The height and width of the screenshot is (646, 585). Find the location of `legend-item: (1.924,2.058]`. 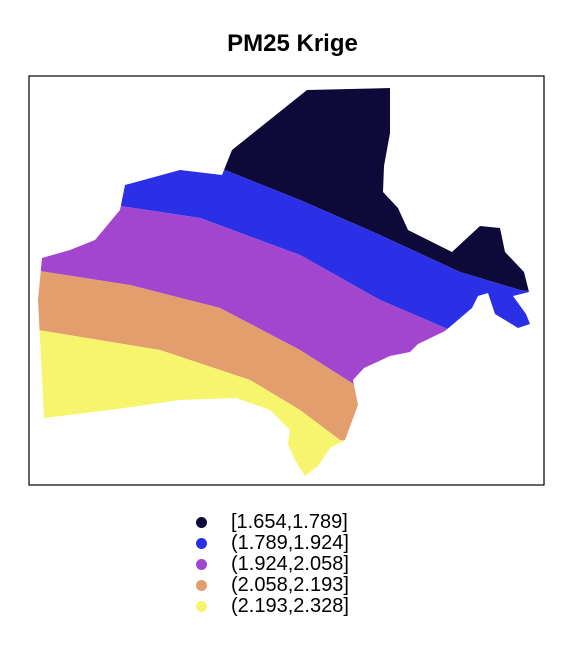

legend-item: (1.924,2.058] is located at coordinates (272, 564).